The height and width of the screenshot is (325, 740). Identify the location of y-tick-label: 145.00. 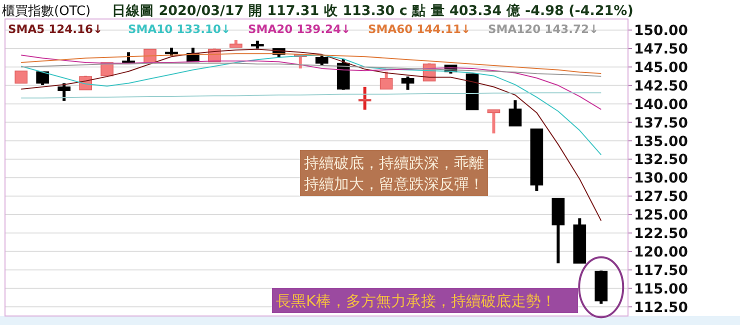
(661, 68).